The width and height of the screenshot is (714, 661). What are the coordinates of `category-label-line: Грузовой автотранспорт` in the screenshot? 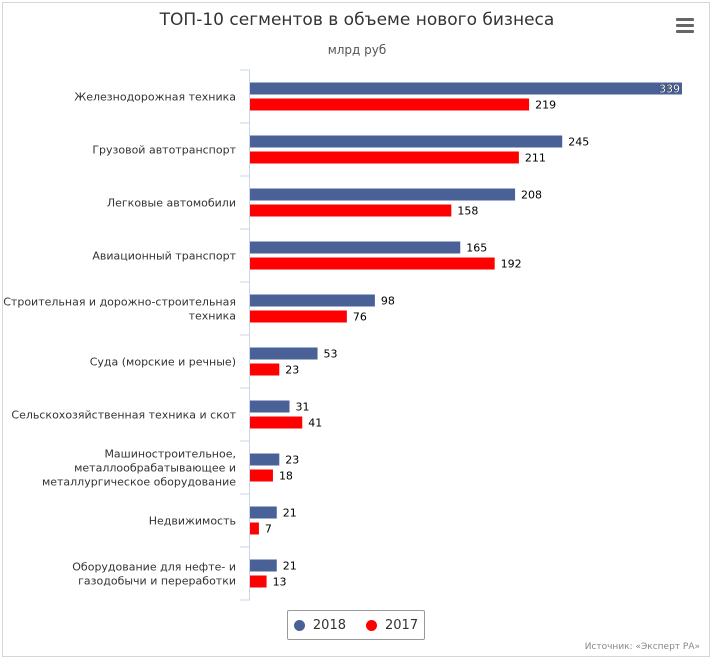 It's located at (164, 150).